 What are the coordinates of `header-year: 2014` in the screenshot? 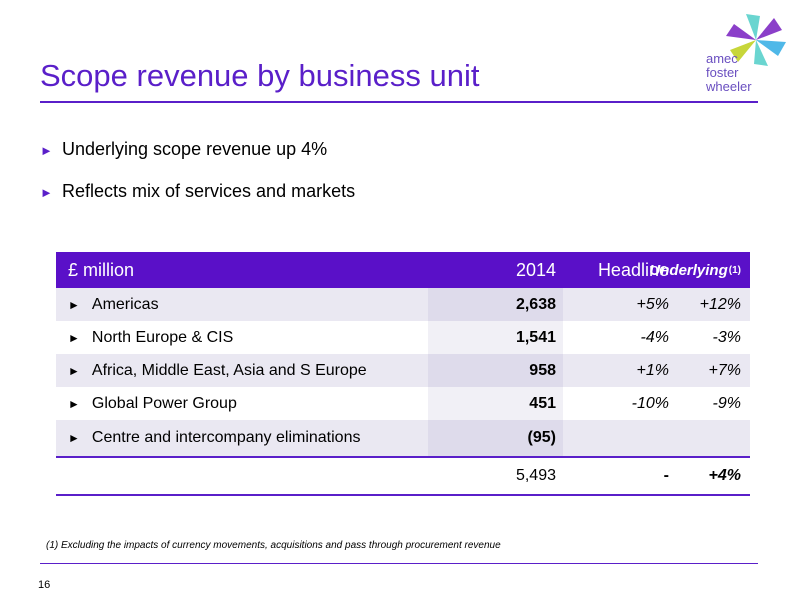 It's located at (535, 269).